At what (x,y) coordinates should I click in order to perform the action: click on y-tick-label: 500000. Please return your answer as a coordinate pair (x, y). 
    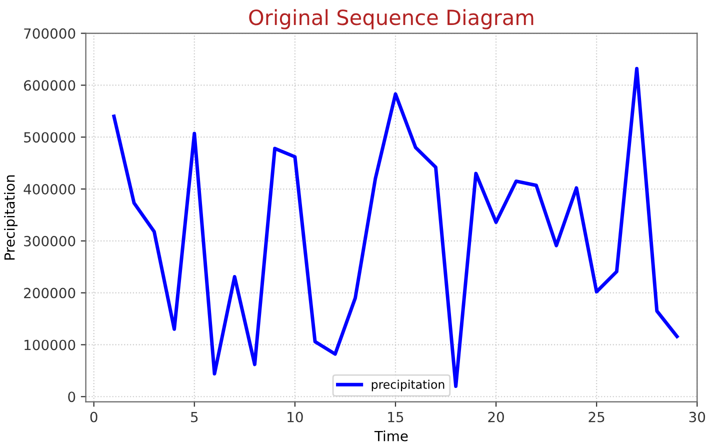
    Looking at the image, I should click on (50, 137).